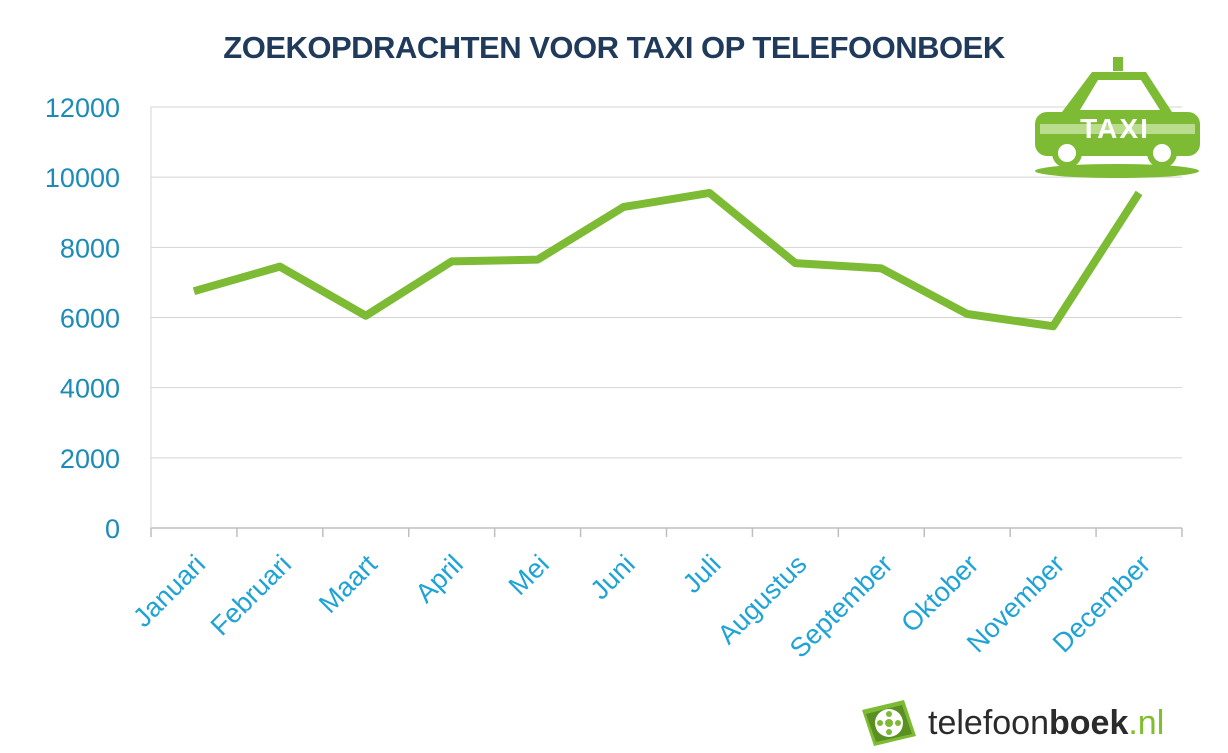  Describe the element at coordinates (82, 178) in the screenshot. I see `y-tick-label: 10000` at that location.